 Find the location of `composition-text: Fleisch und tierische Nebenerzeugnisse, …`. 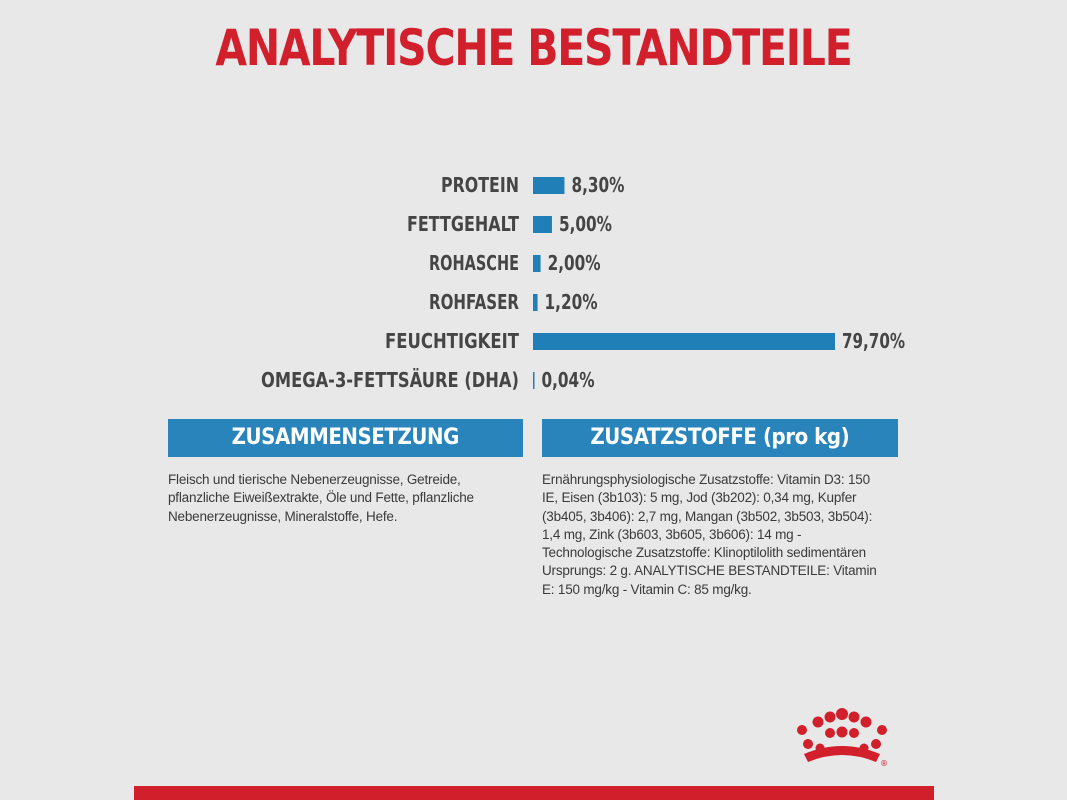

composition-text: Fleisch und tierische Nebenerzeugnisse, … is located at coordinates (321, 498).